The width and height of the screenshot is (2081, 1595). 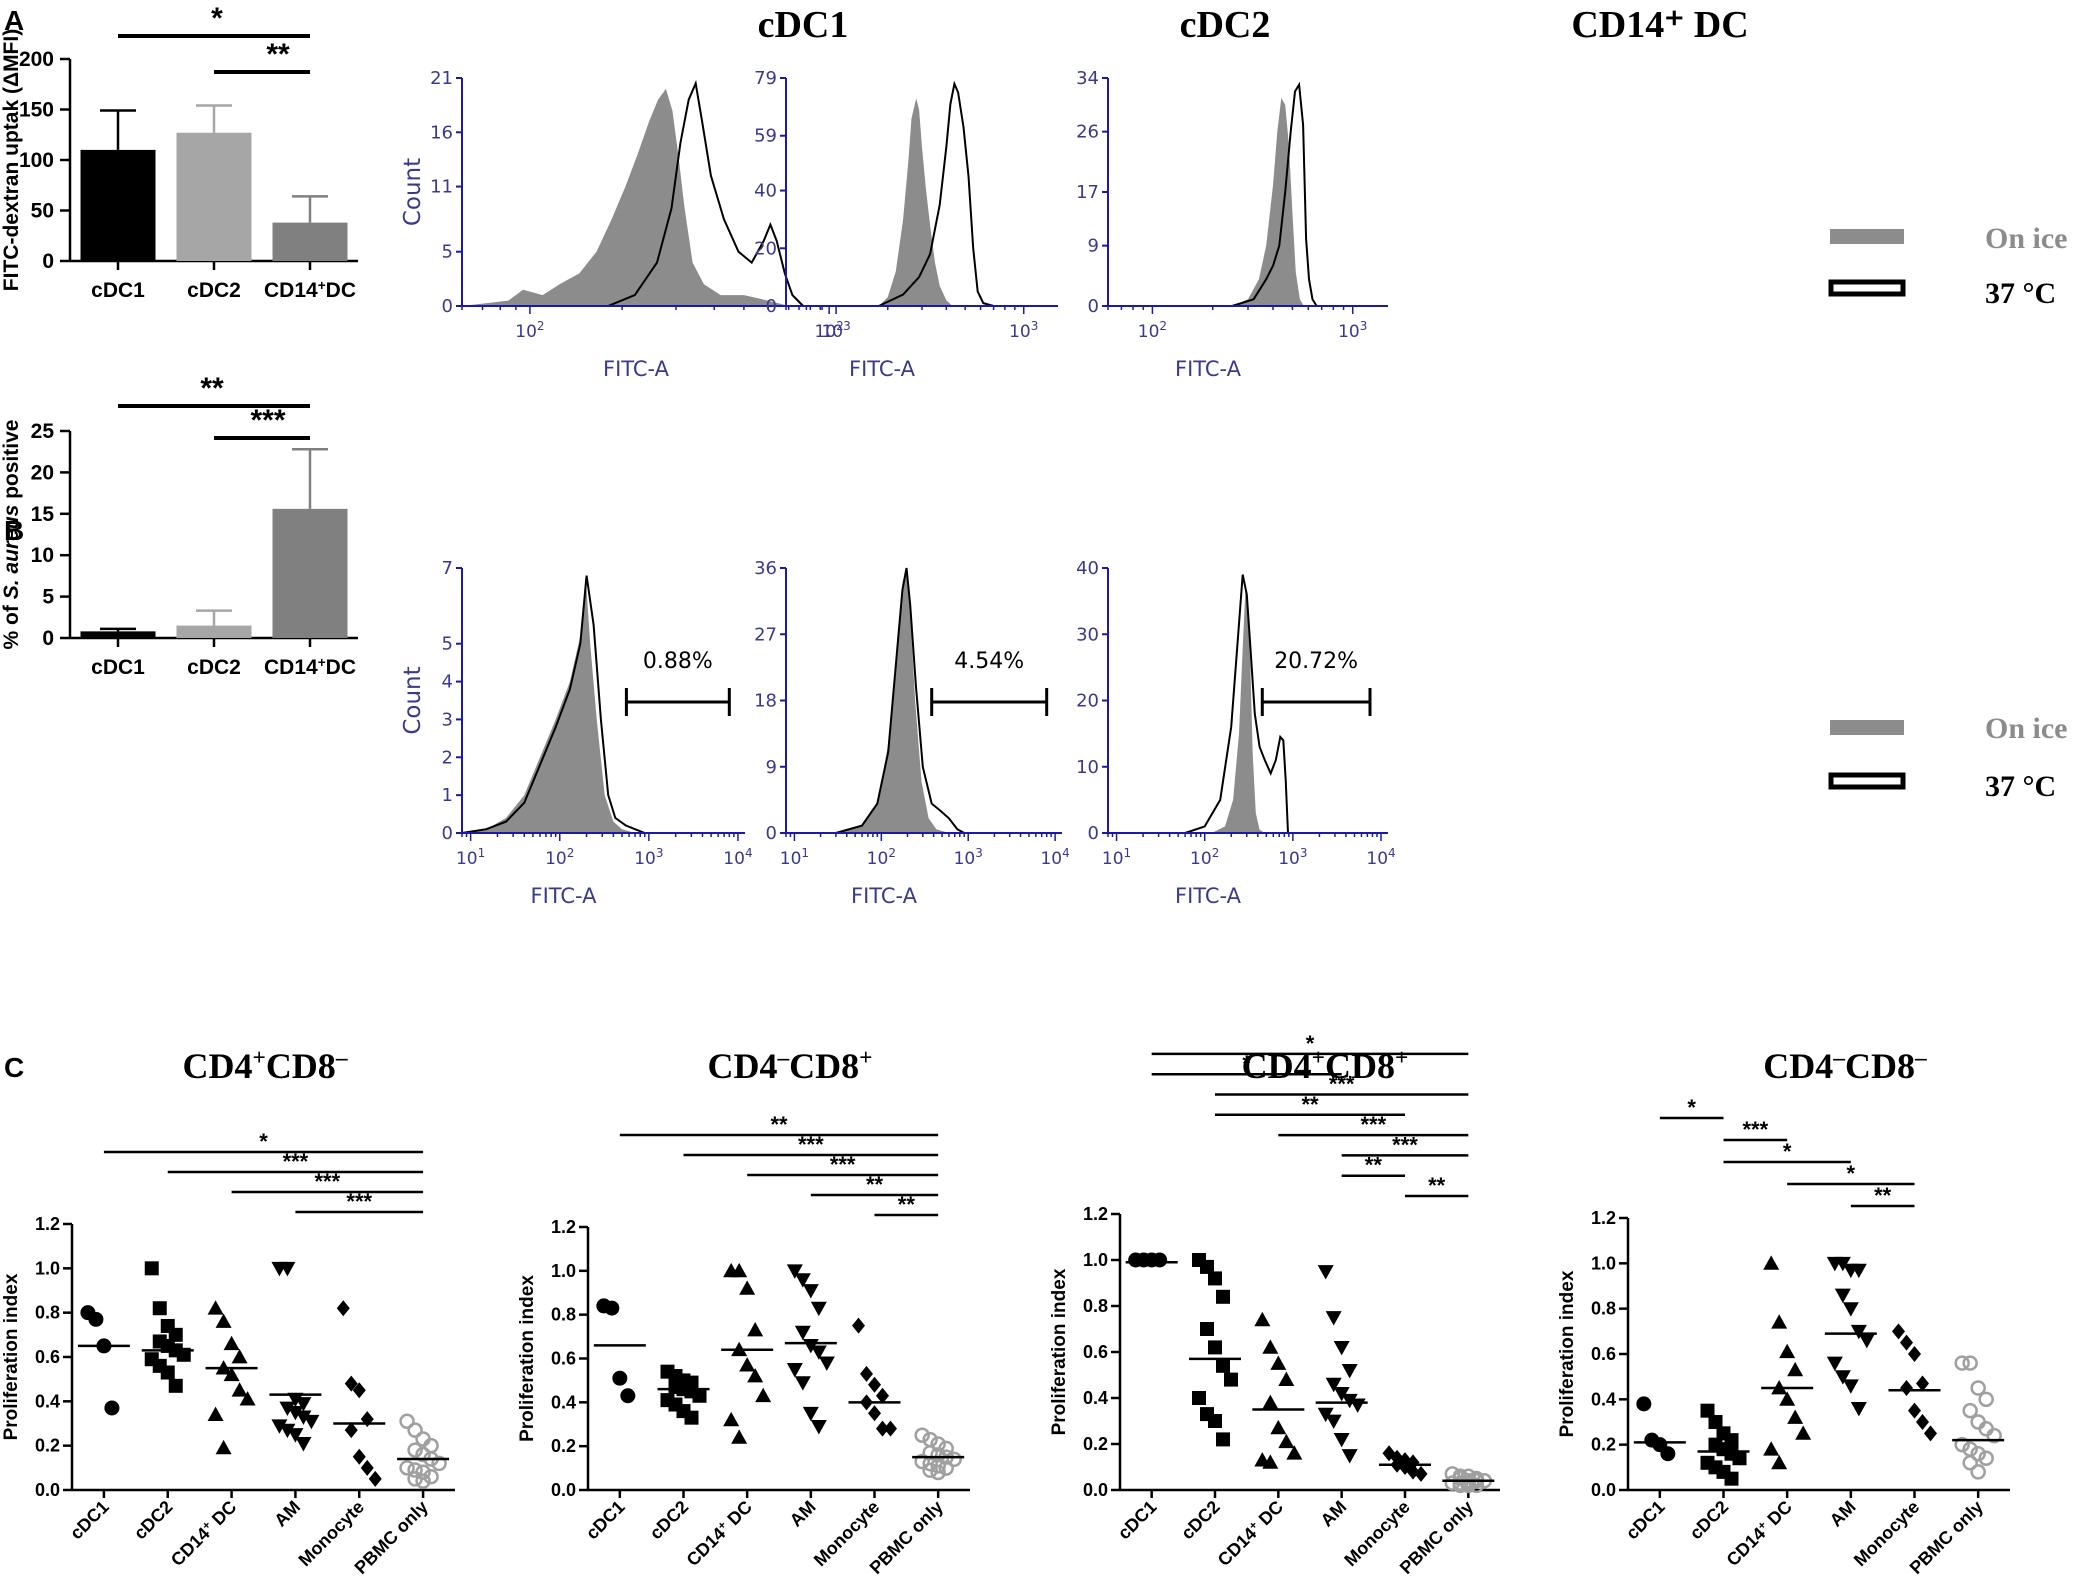 What do you see at coordinates (1603, 1218) in the screenshot?
I see `y-tick-label: 1.2` at bounding box center [1603, 1218].